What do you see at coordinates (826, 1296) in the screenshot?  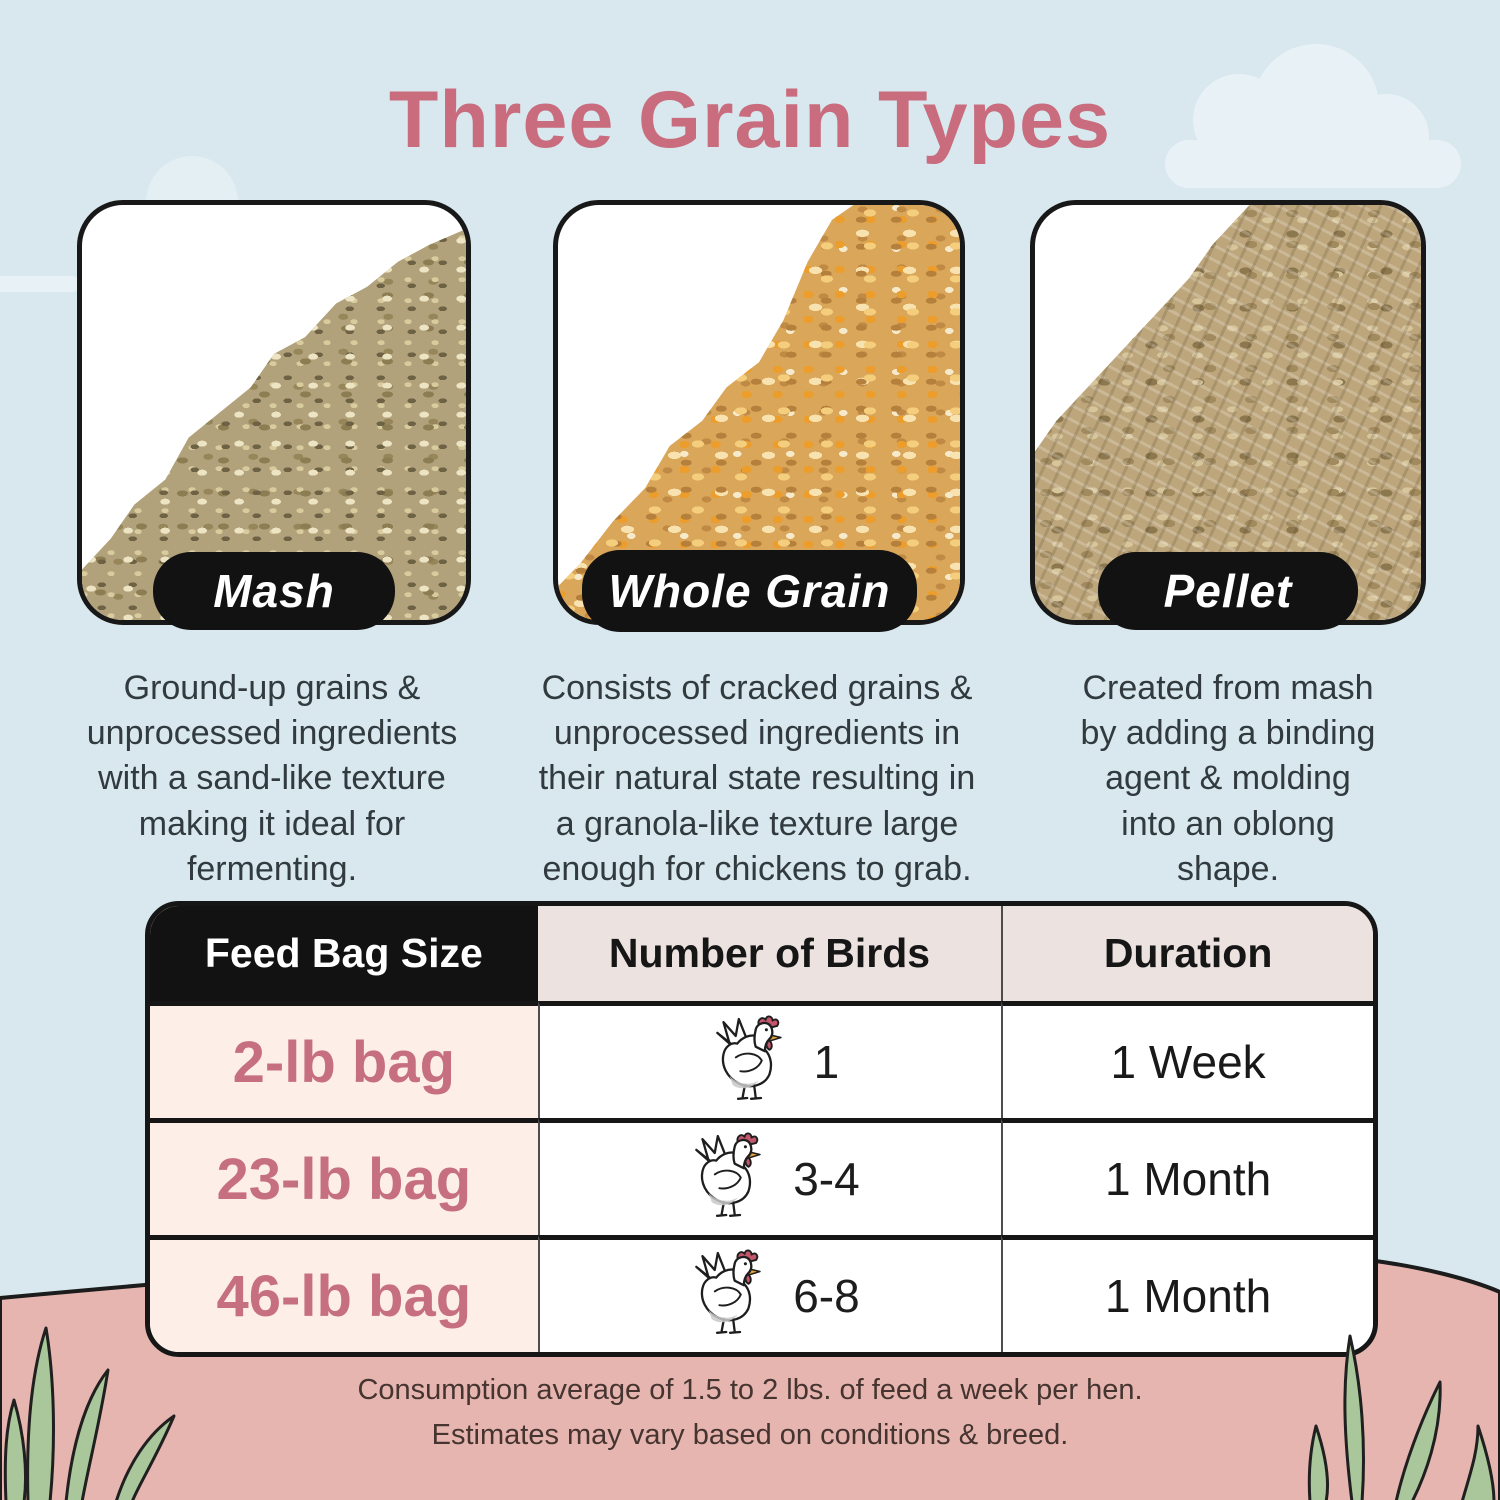 I see `bird-count: 6-8` at bounding box center [826, 1296].